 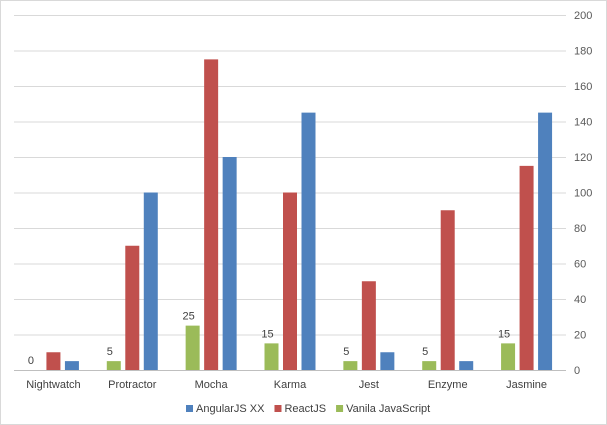 What do you see at coordinates (526, 385) in the screenshot?
I see `x-tick-label: Jasmine` at bounding box center [526, 385].